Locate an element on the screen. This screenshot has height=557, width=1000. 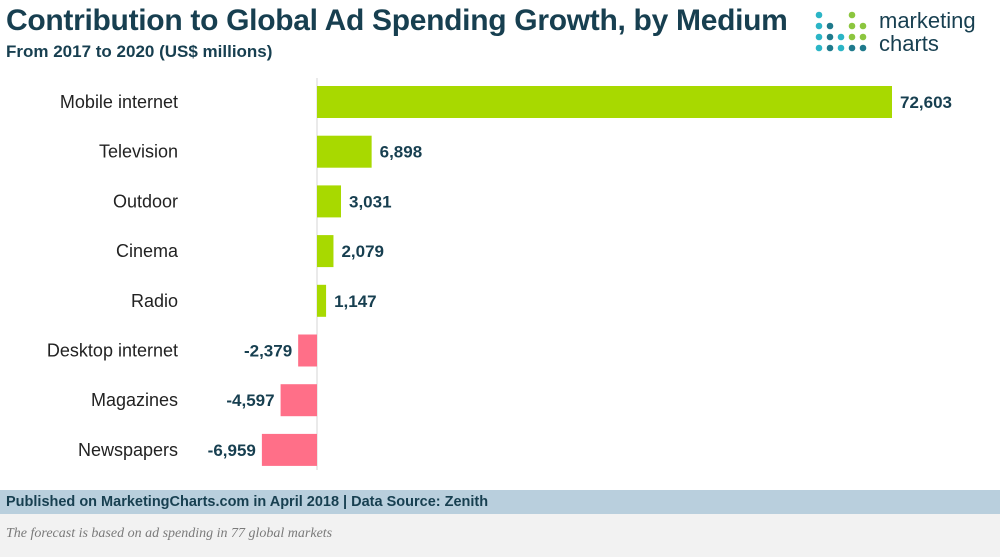
value-label: -2,379 is located at coordinates (268, 351).